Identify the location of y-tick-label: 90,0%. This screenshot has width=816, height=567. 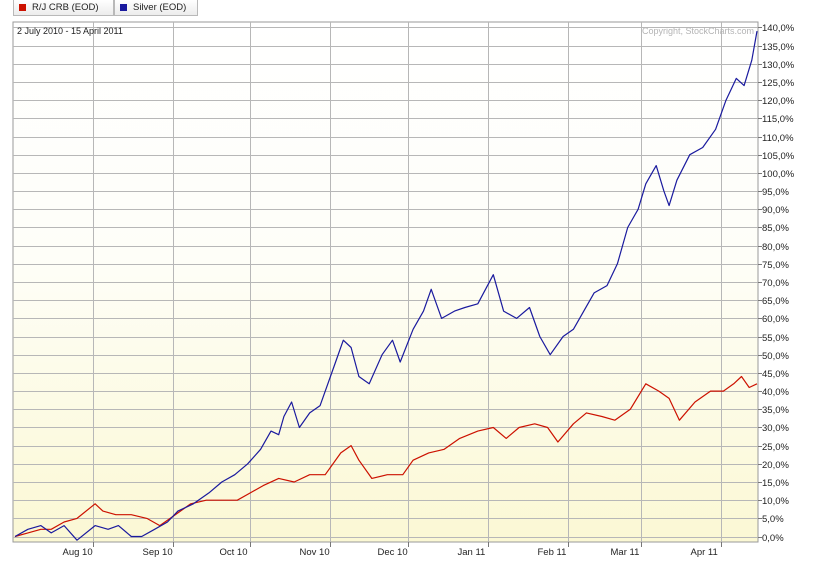
(775, 210).